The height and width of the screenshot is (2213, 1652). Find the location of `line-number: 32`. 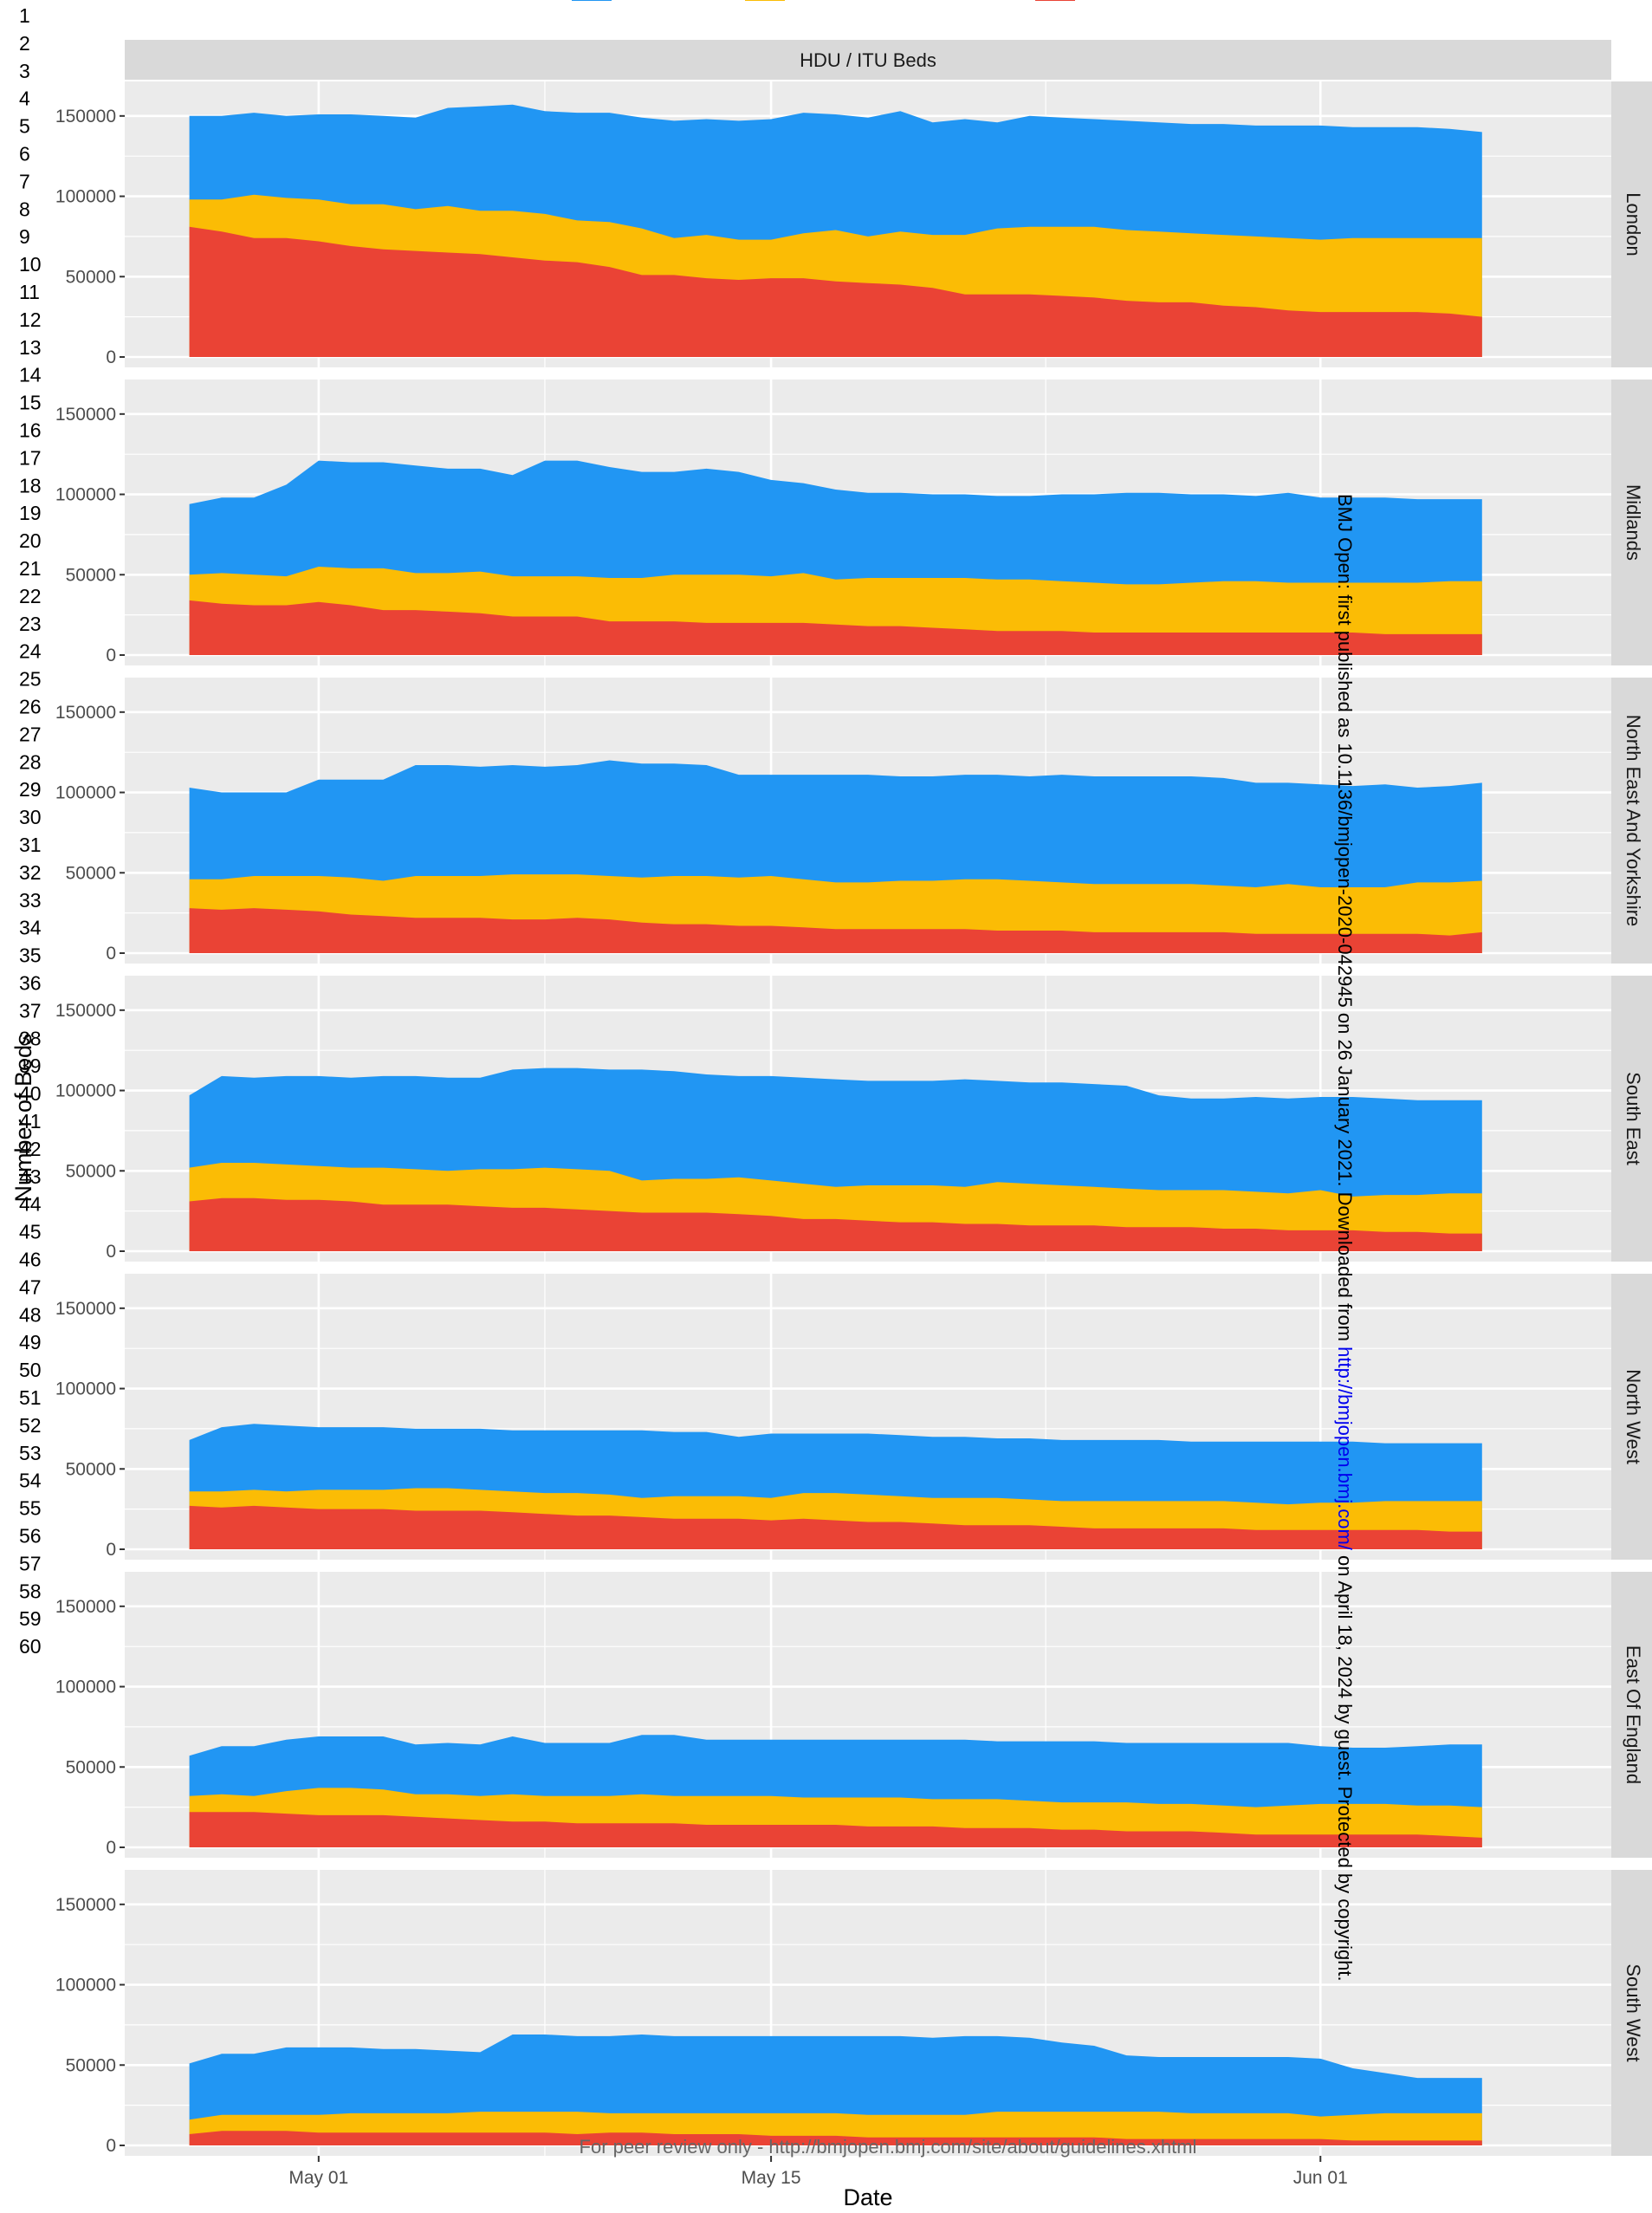

line-number: 32 is located at coordinates (30, 872).